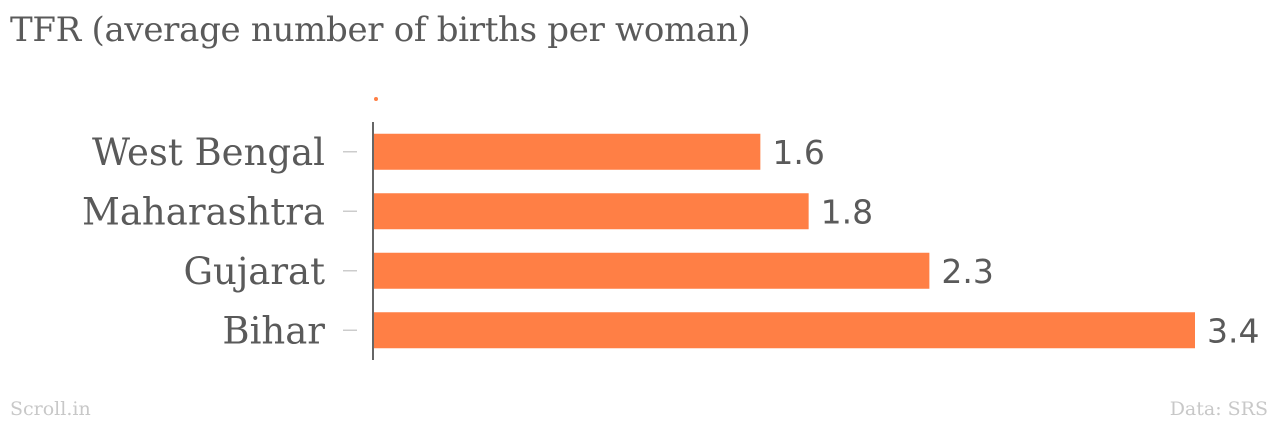 The width and height of the screenshot is (1280, 426). What do you see at coordinates (1233, 330) in the screenshot?
I see `value-label-bihar: 3.4` at bounding box center [1233, 330].